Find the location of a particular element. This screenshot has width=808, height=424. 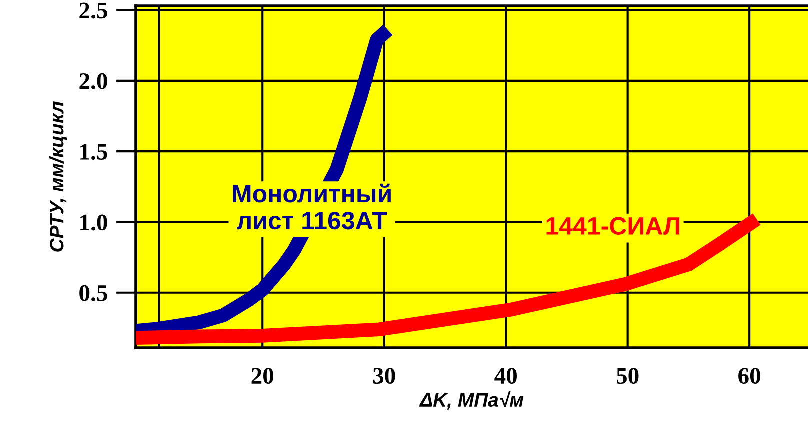

y-tick-label: 2.0 is located at coordinates (94, 81).